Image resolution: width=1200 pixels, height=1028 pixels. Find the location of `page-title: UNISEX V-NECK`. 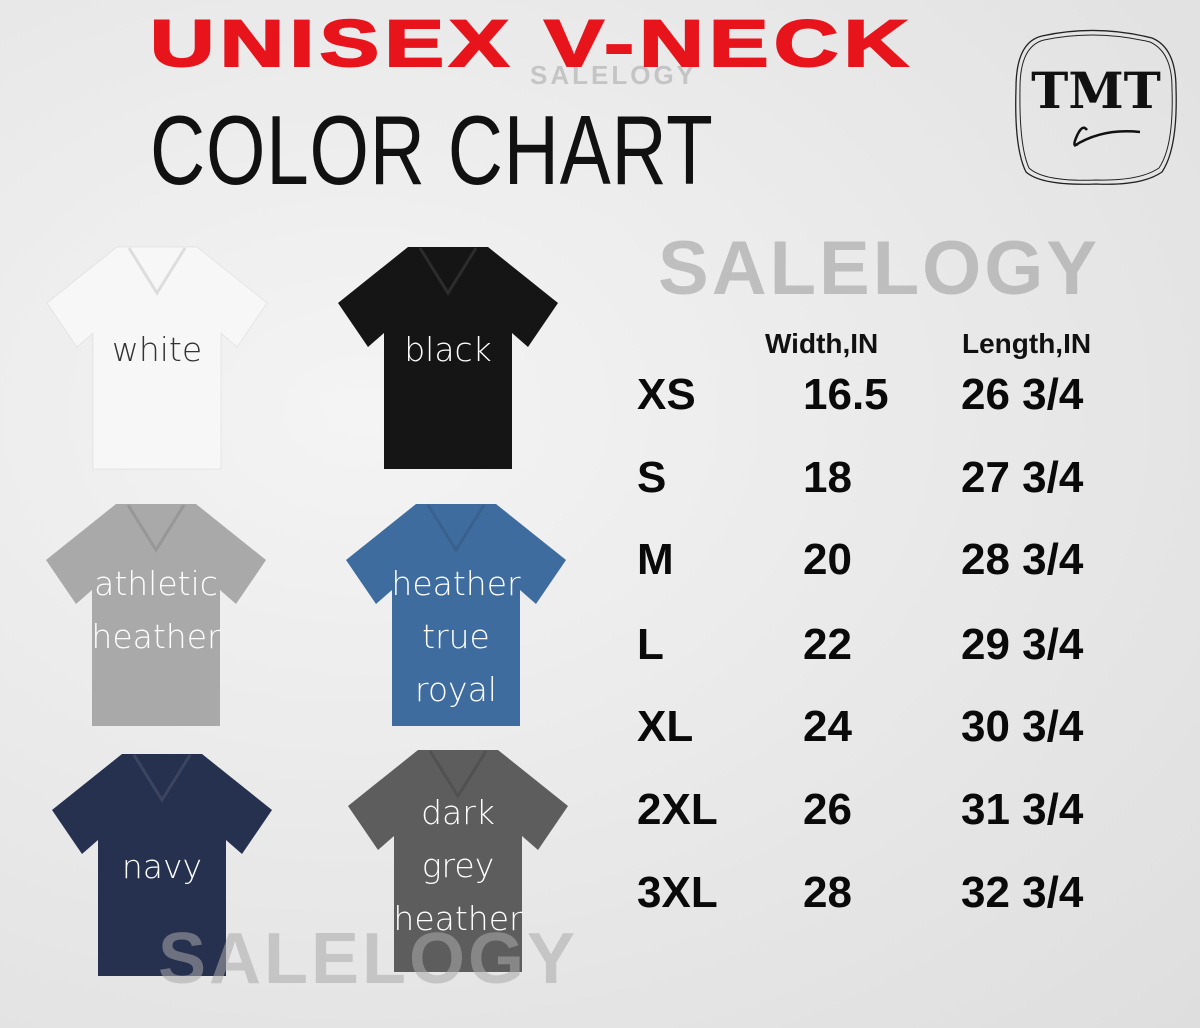

page-title: UNISEX V-NECK is located at coordinates (531, 43).